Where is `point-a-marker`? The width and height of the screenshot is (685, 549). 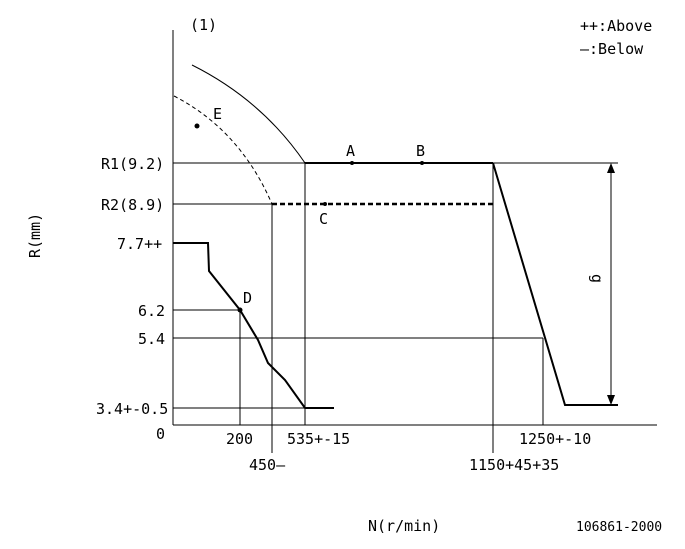
point-a-marker is located at coordinates (352, 163).